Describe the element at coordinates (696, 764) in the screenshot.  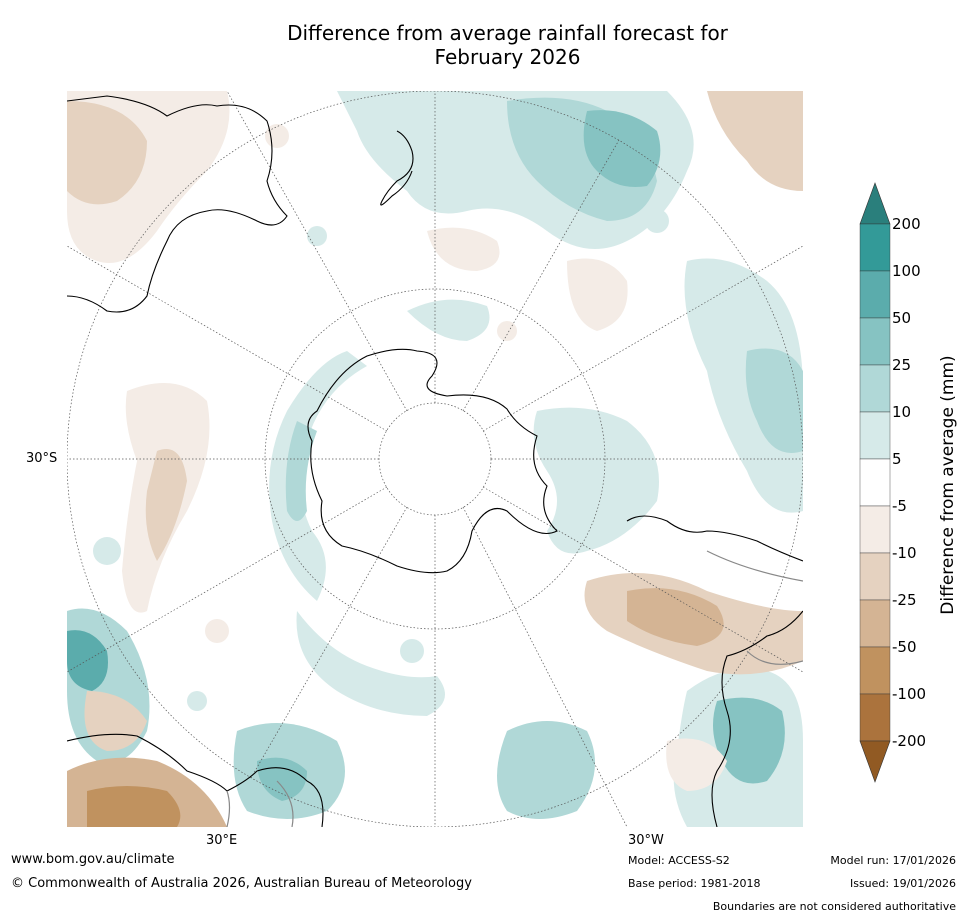
I see `dry-area-south-atlantic` at that location.